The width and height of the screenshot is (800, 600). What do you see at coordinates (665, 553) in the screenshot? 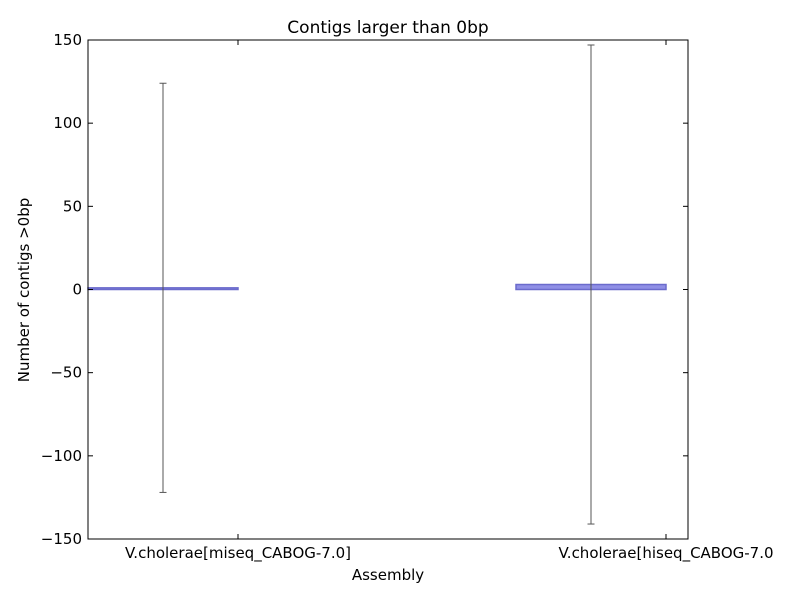
I see `x-tick-label: V.cholerae[hiseq_CABOG-7.0` at bounding box center [665, 553].